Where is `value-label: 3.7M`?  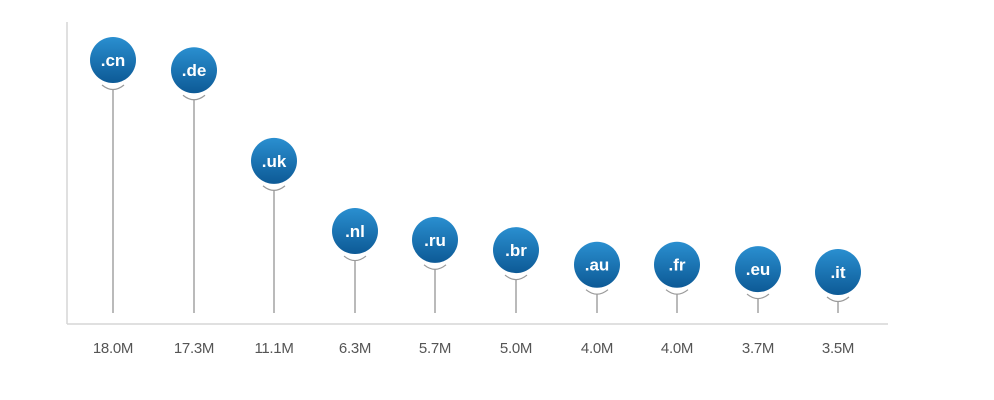 value-label: 3.7M is located at coordinates (758, 348).